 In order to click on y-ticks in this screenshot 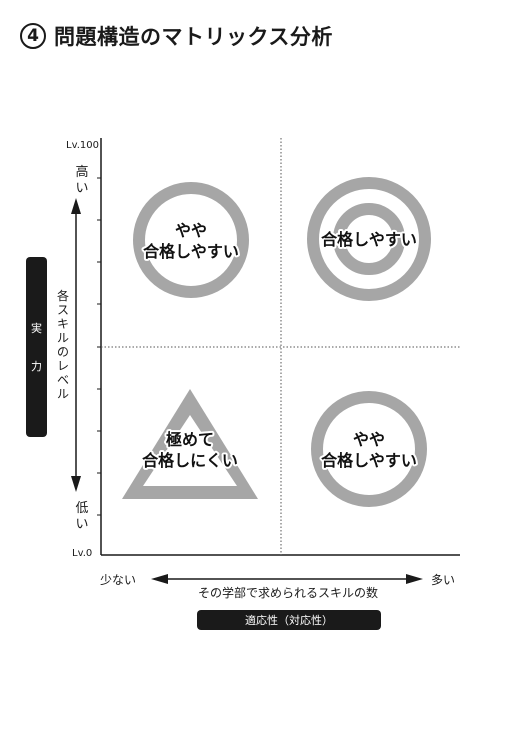, I will do `click(99, 346)`.